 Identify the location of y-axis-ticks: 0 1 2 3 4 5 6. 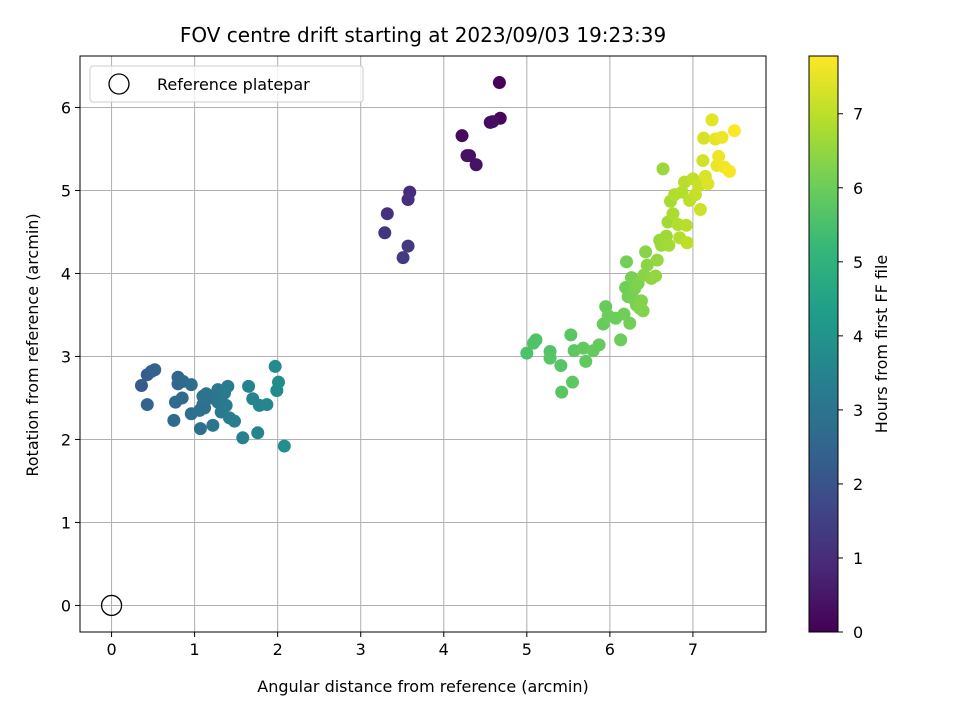
(70, 356).